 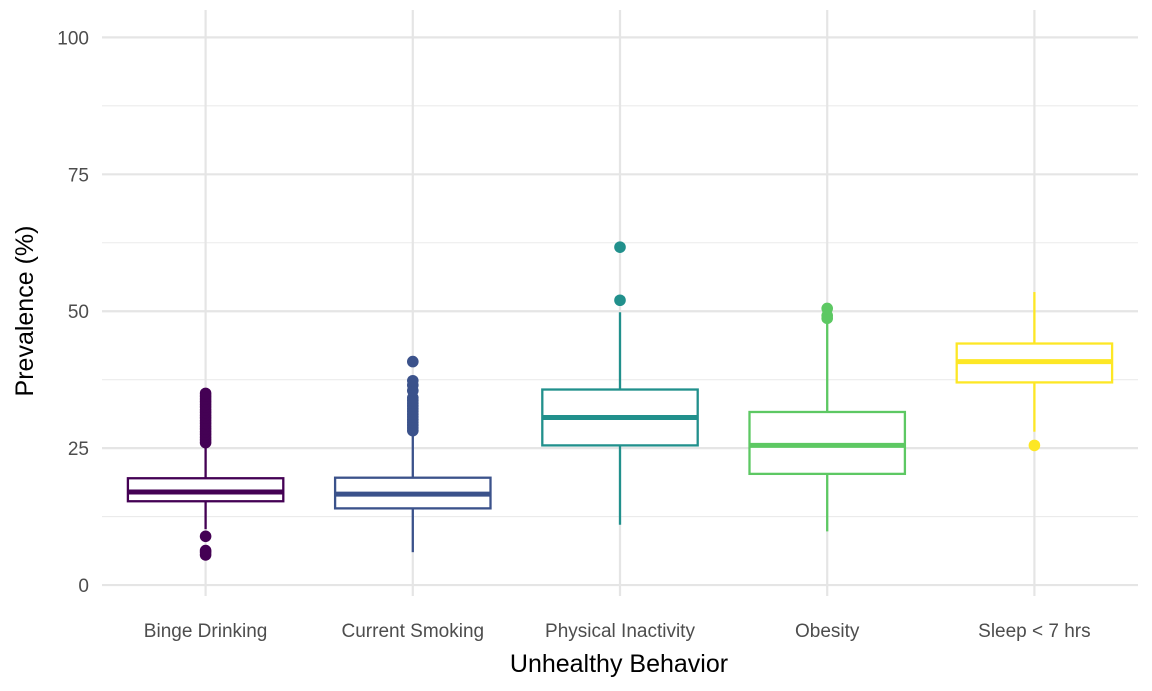 What do you see at coordinates (827, 417) in the screenshot?
I see `box-obesity` at bounding box center [827, 417].